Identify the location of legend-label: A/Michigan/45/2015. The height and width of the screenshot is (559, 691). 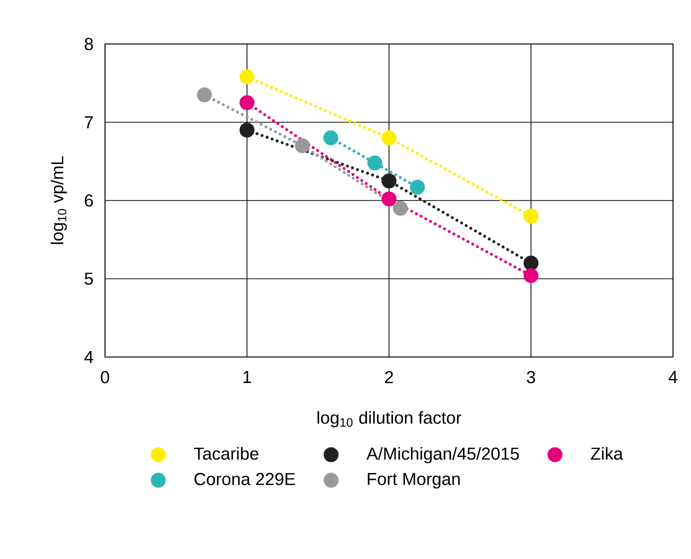
(442, 455).